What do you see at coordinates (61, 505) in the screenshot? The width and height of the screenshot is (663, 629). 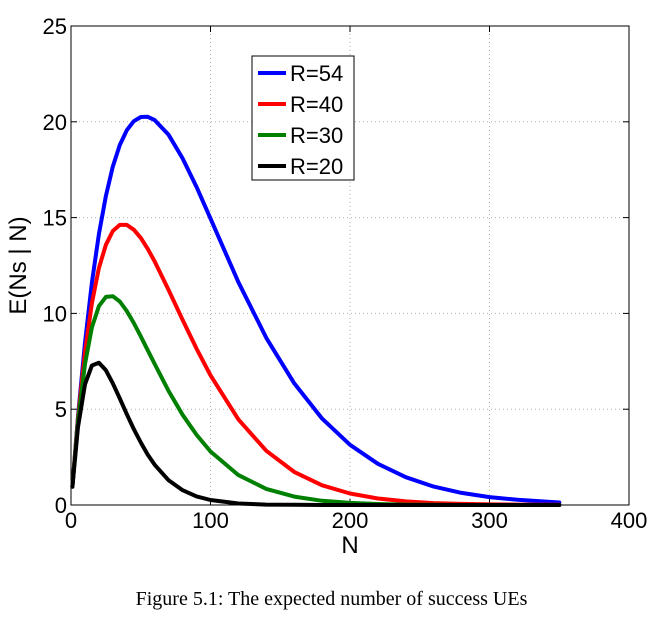 I see `y-tick-label: 0` at bounding box center [61, 505].